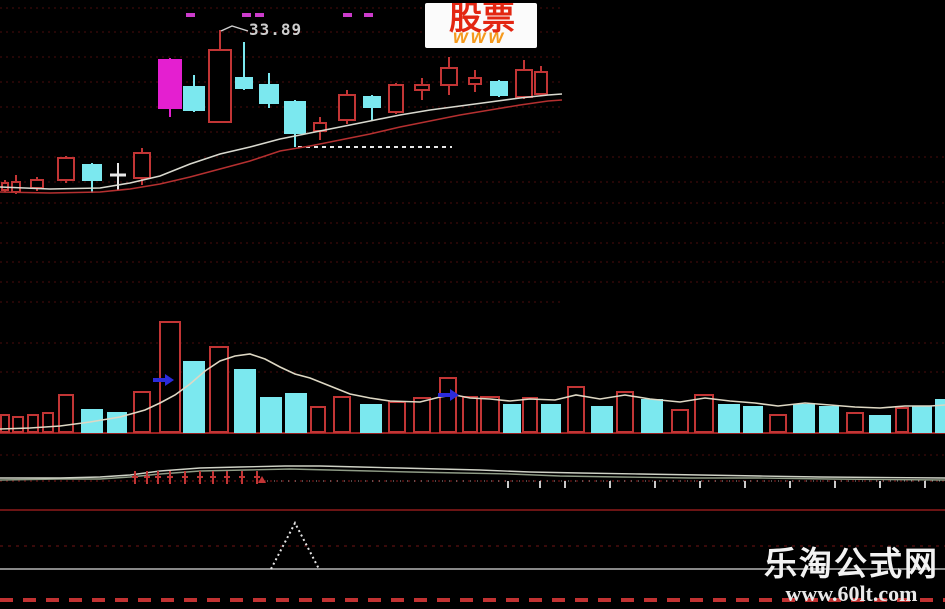 The image size is (945, 609). Describe the element at coordinates (480, 37) in the screenshot. I see `brand-watermark-www-text: www` at that location.